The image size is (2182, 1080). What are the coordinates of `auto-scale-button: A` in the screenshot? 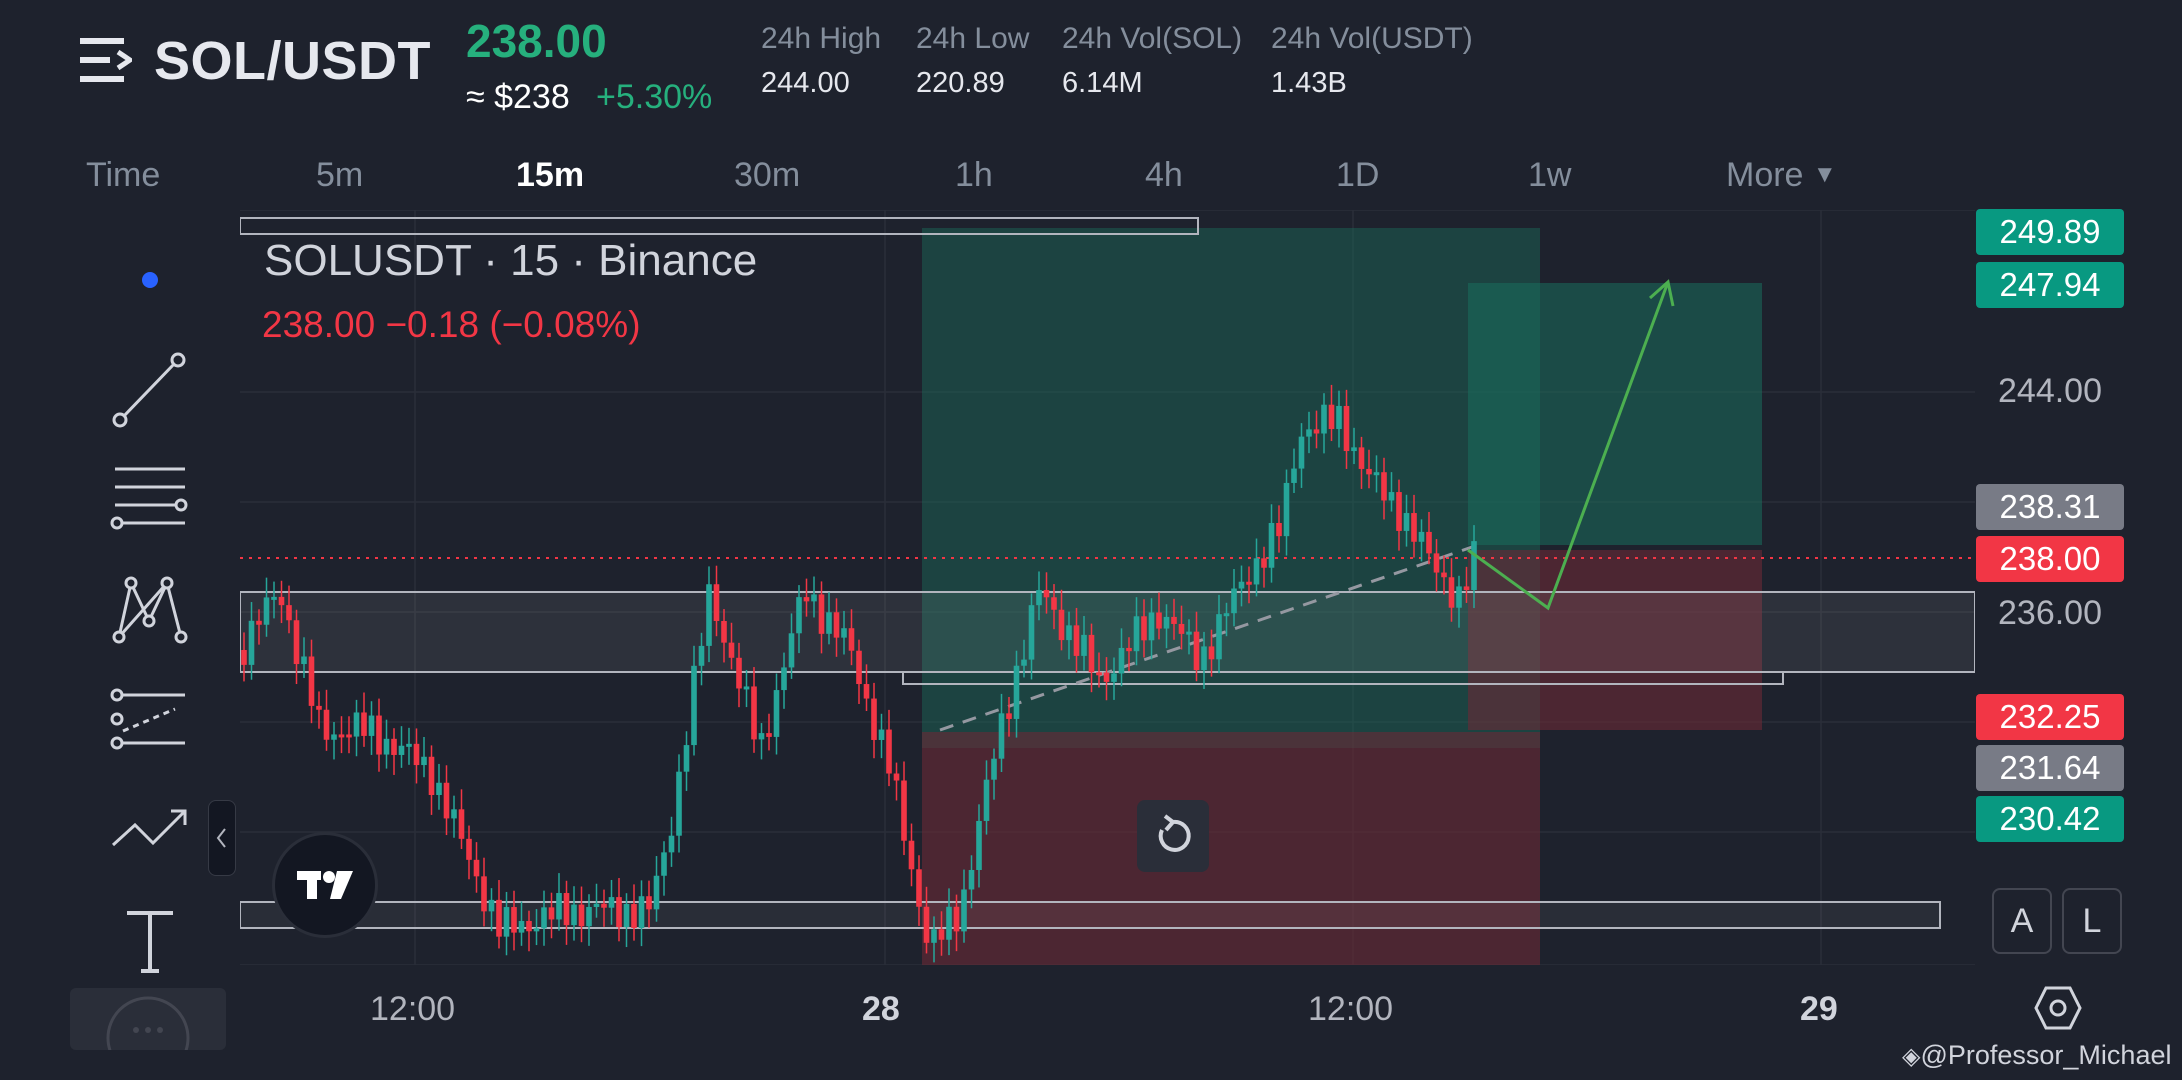 It's located at (2022, 921).